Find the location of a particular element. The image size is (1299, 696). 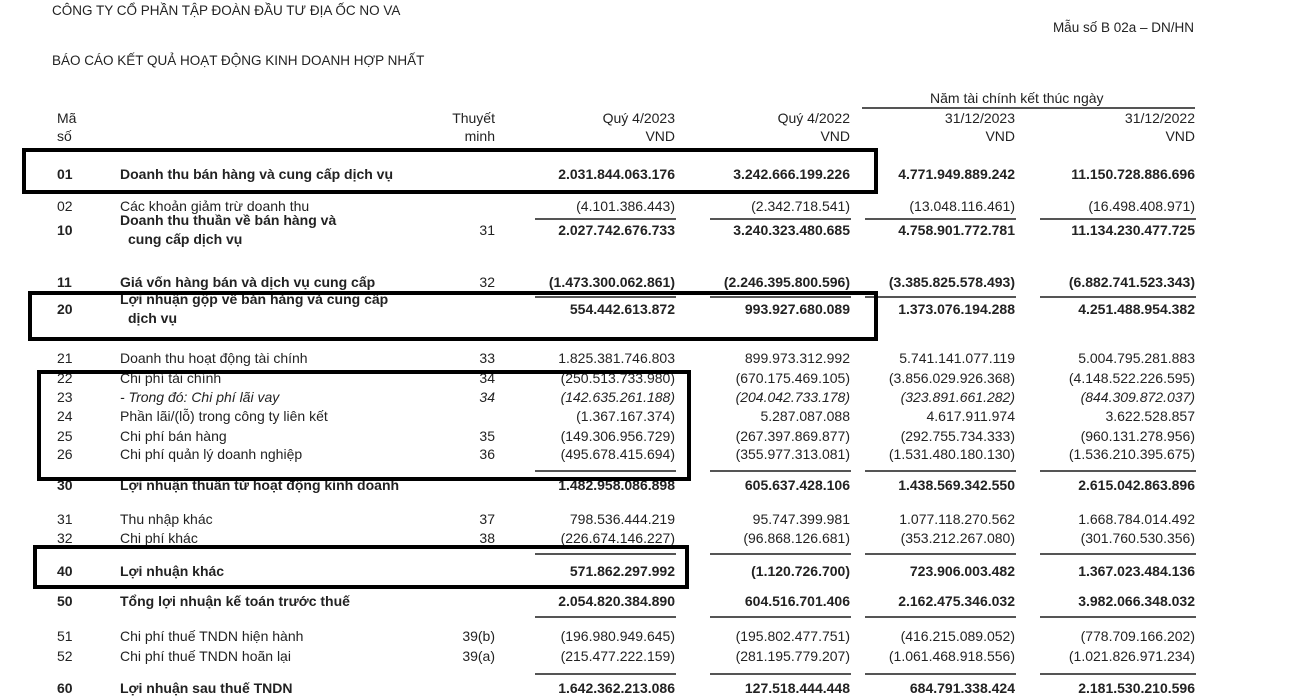

row-code: 01 is located at coordinates (65, 174).